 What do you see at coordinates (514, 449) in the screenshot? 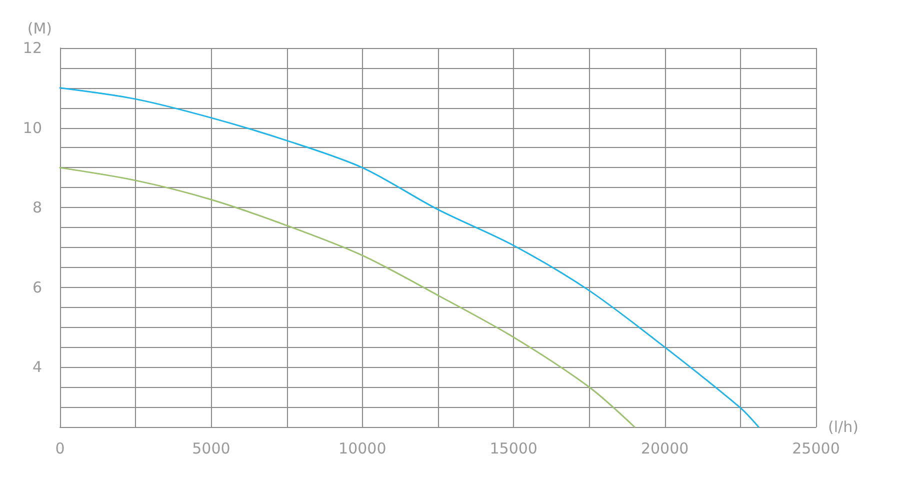
I see `x-tick-label: 15000` at bounding box center [514, 449].